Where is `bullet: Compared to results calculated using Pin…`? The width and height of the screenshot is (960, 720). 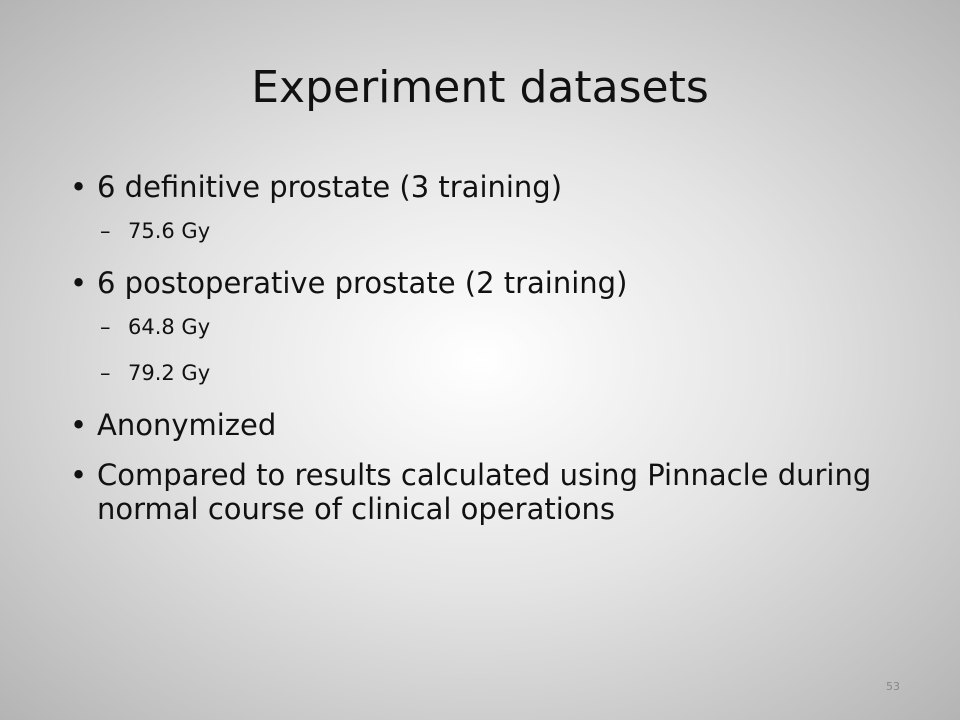
bullet: Compared to results calculated using Pin… is located at coordinates (480, 492).